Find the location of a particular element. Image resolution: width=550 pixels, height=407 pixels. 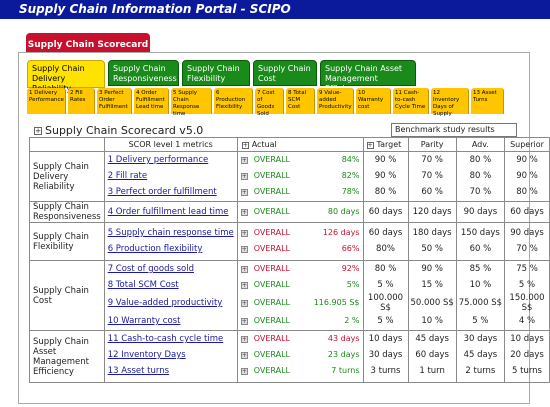

adv-value: 70 % is located at coordinates (480, 192).